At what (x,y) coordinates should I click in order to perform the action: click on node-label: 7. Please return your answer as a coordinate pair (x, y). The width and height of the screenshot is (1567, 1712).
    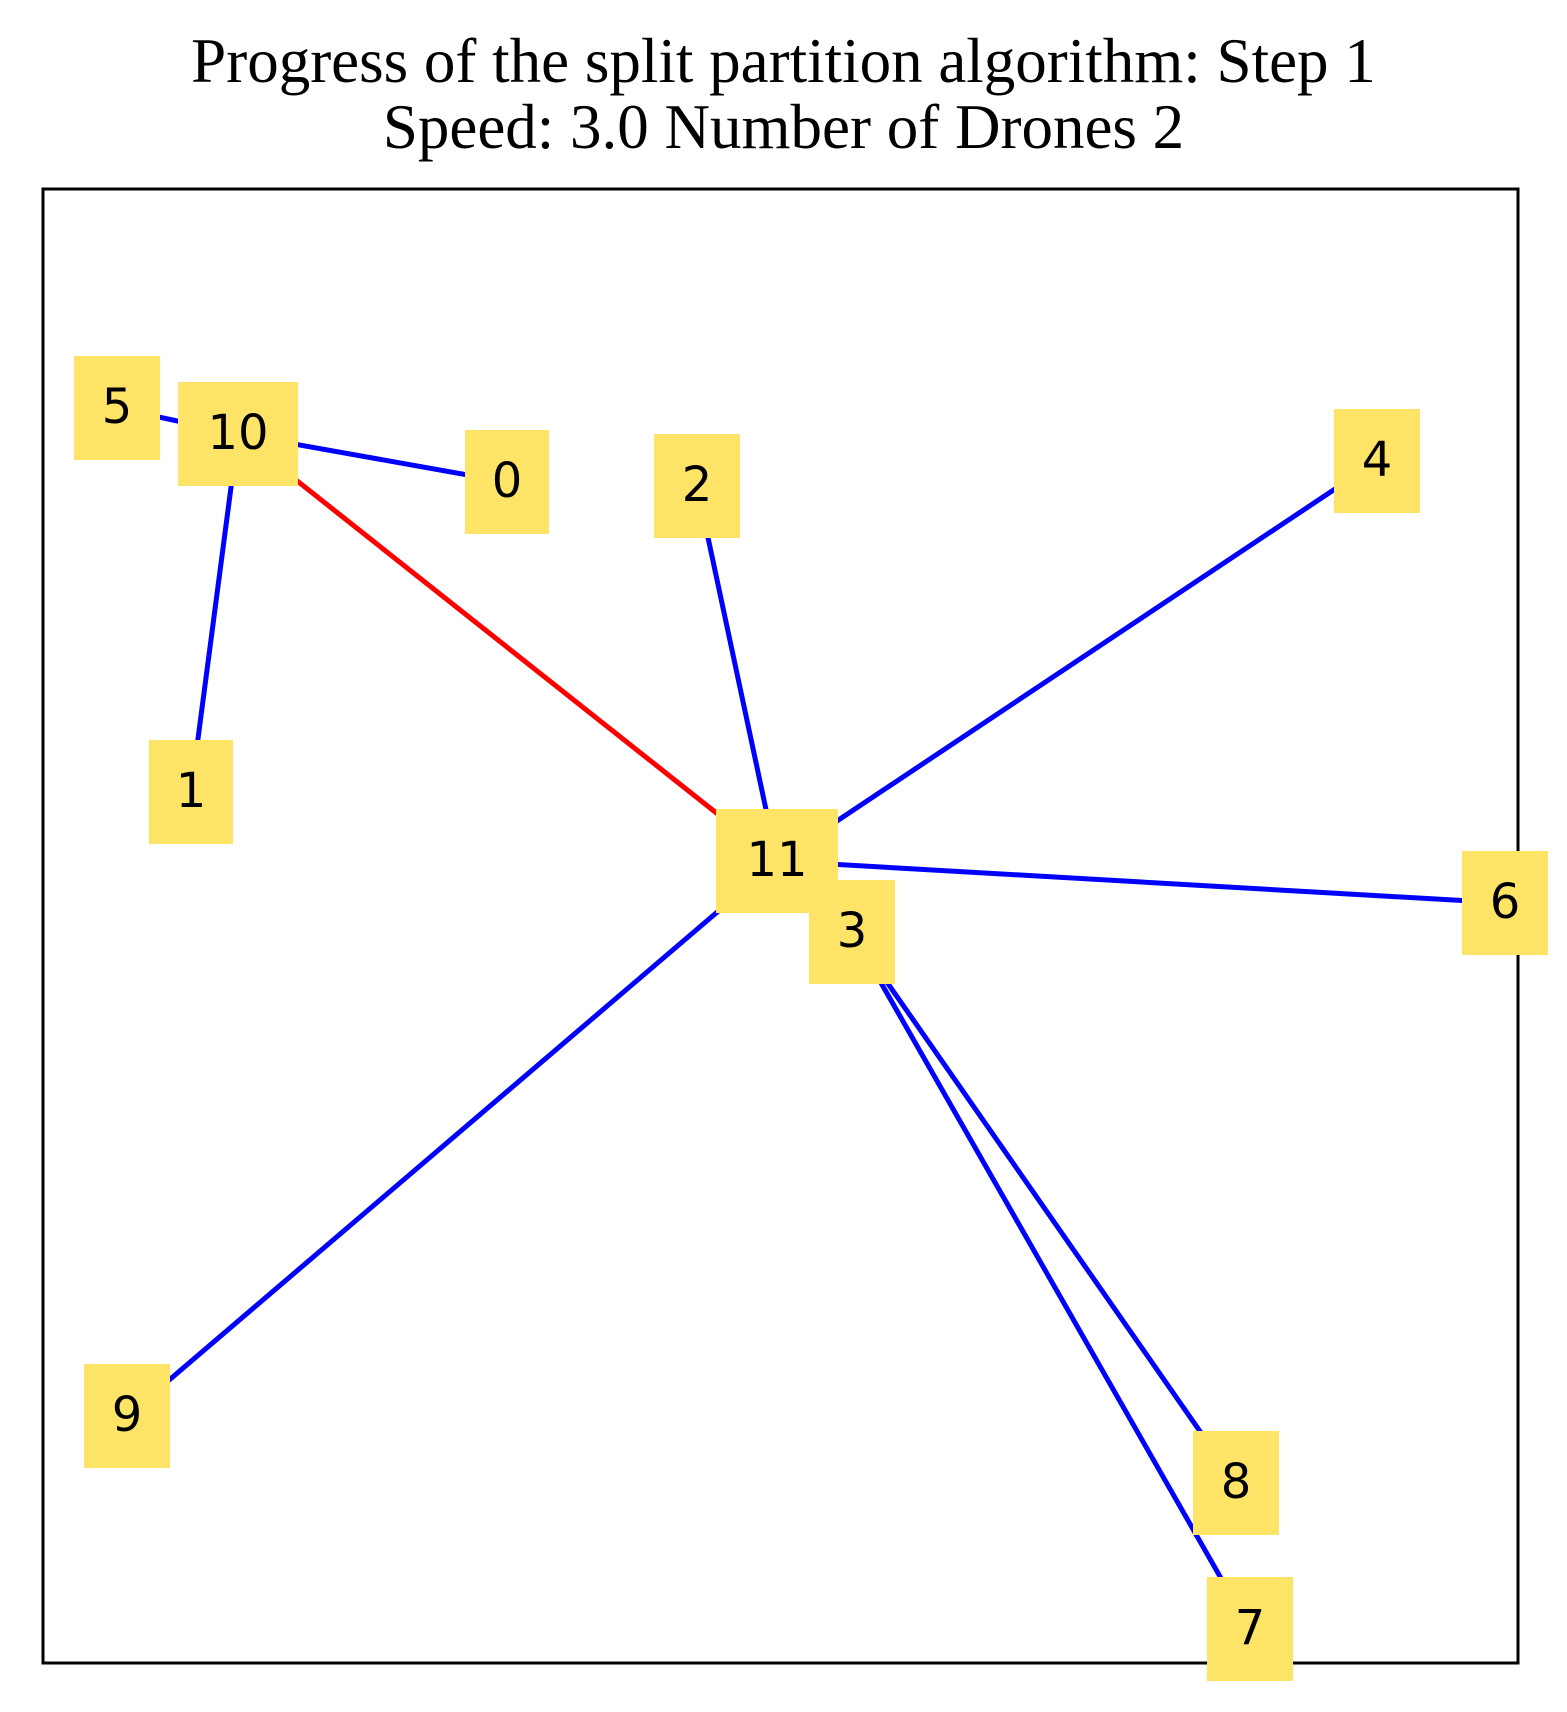
    Looking at the image, I should click on (1250, 1628).